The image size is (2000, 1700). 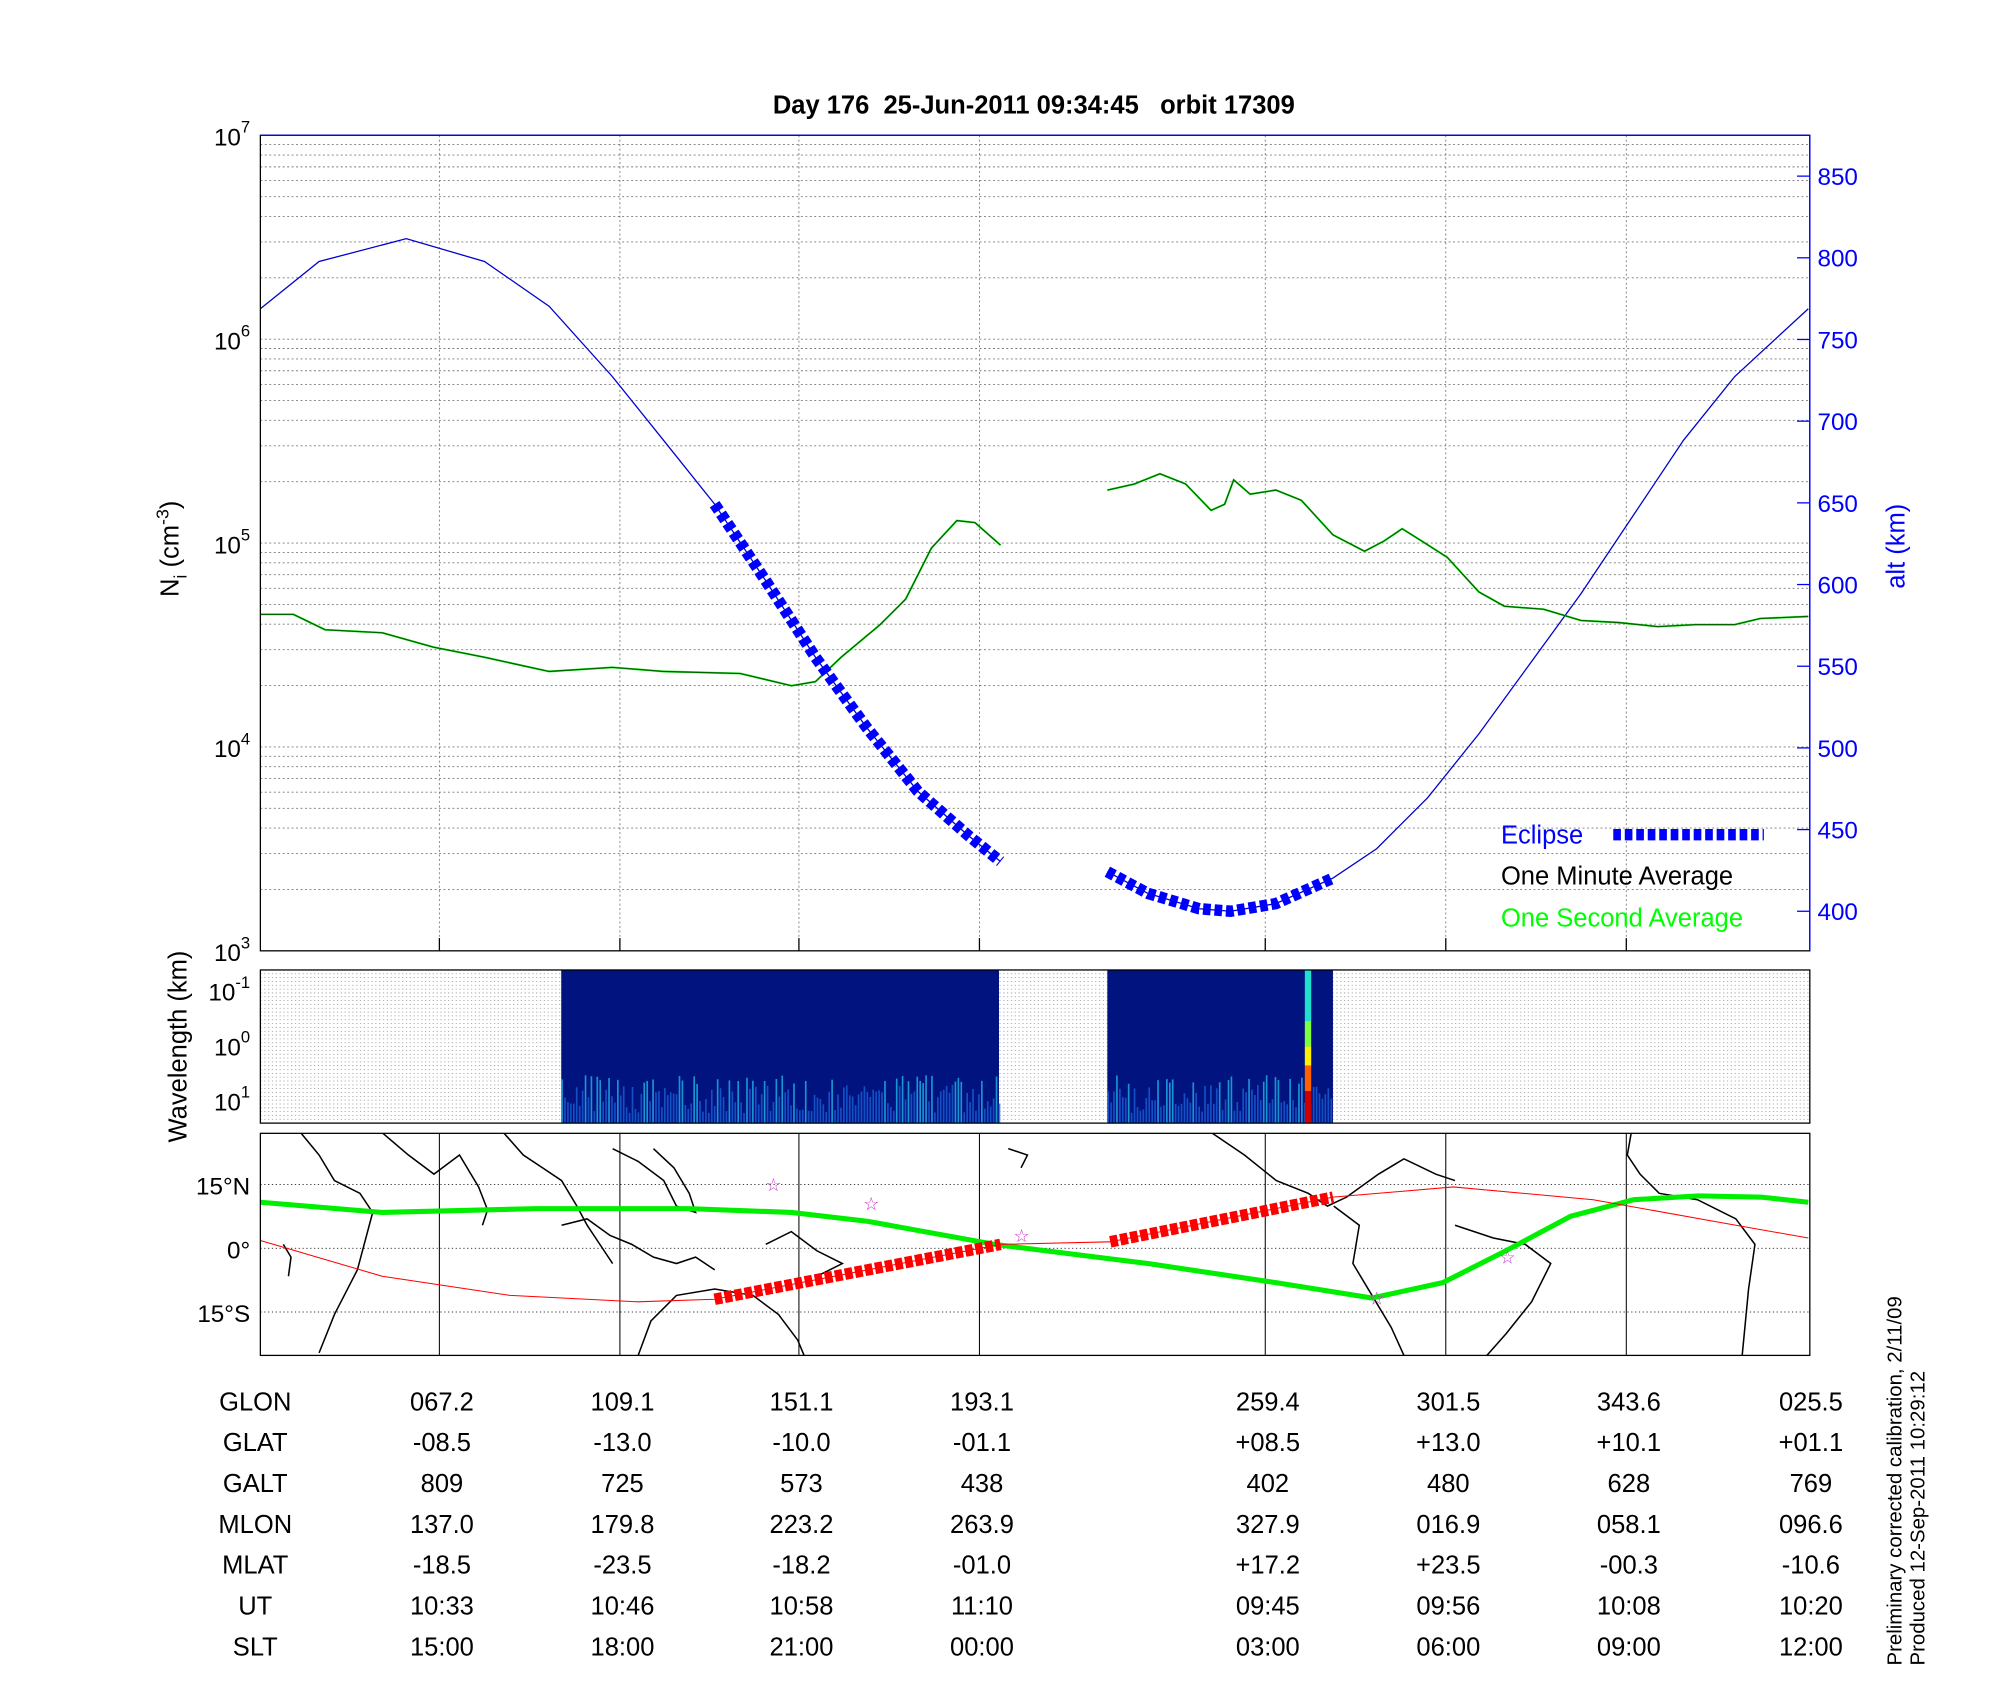 I want to click on y2-axis-label: alt (km), so click(x=1896, y=546).